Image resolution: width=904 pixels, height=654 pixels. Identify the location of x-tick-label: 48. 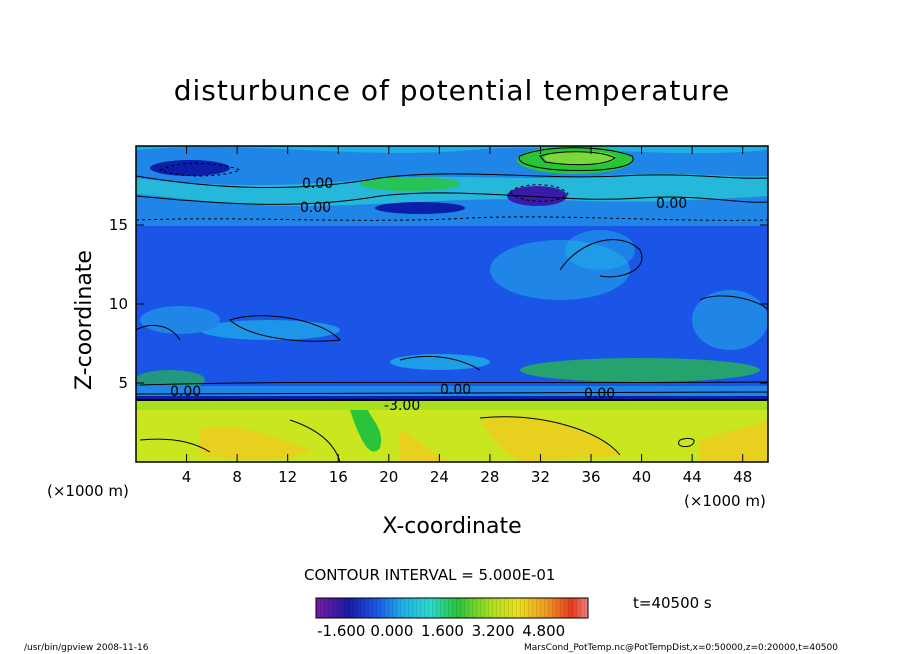
(743, 477).